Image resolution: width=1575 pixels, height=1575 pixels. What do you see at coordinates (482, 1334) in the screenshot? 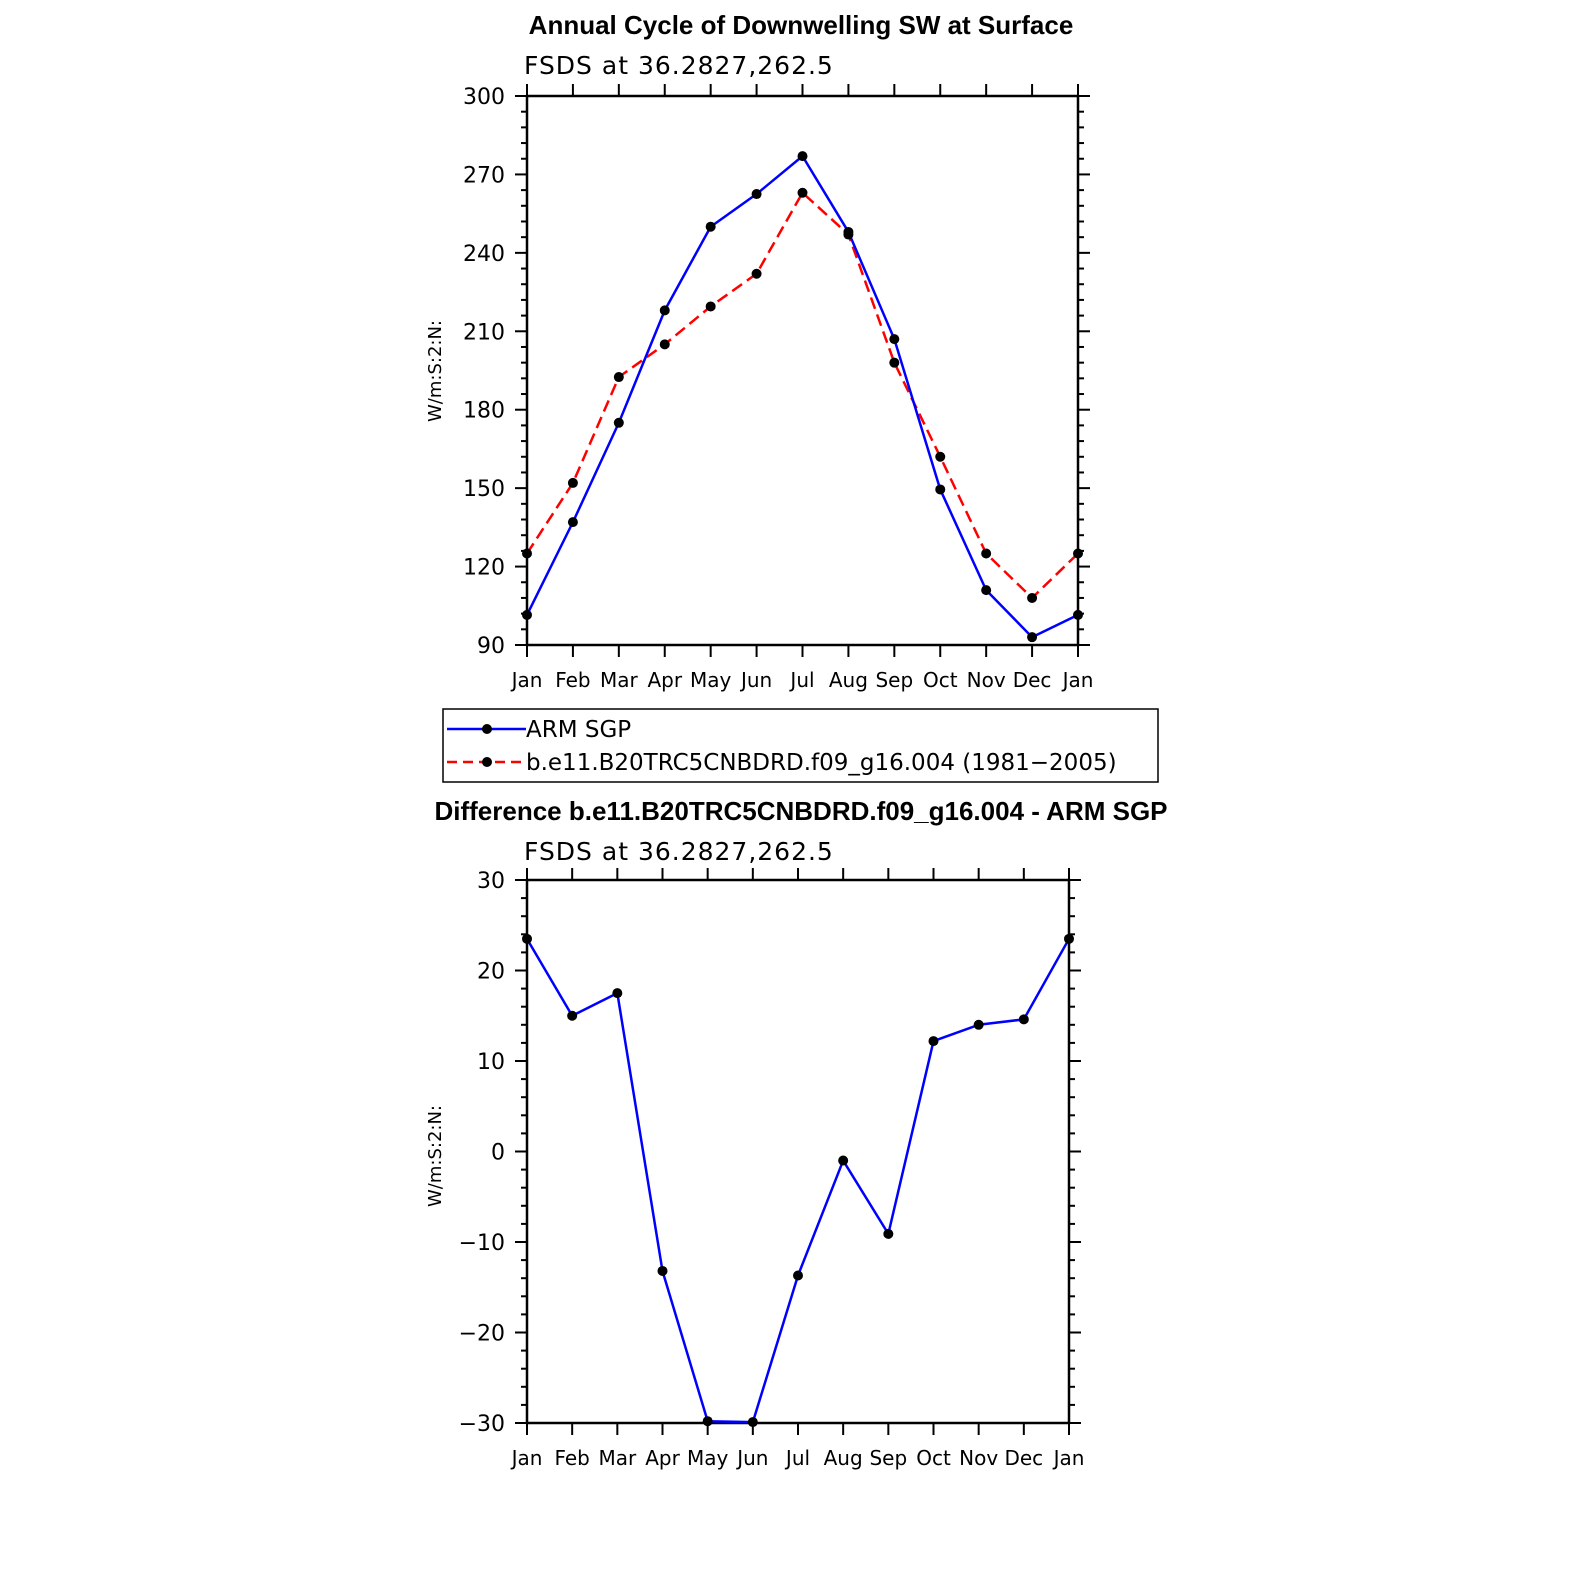
I see `y-tick-label: −20` at bounding box center [482, 1334].